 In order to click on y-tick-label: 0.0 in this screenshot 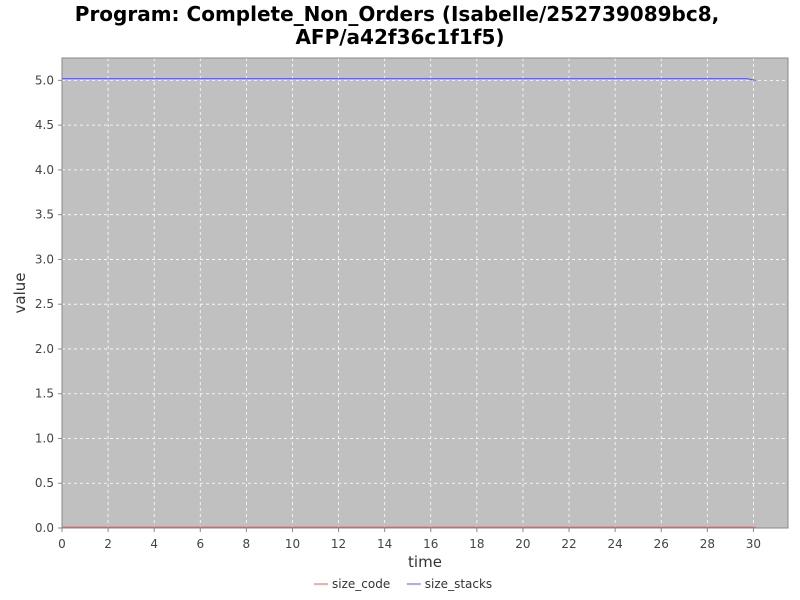, I will do `click(44, 528)`.